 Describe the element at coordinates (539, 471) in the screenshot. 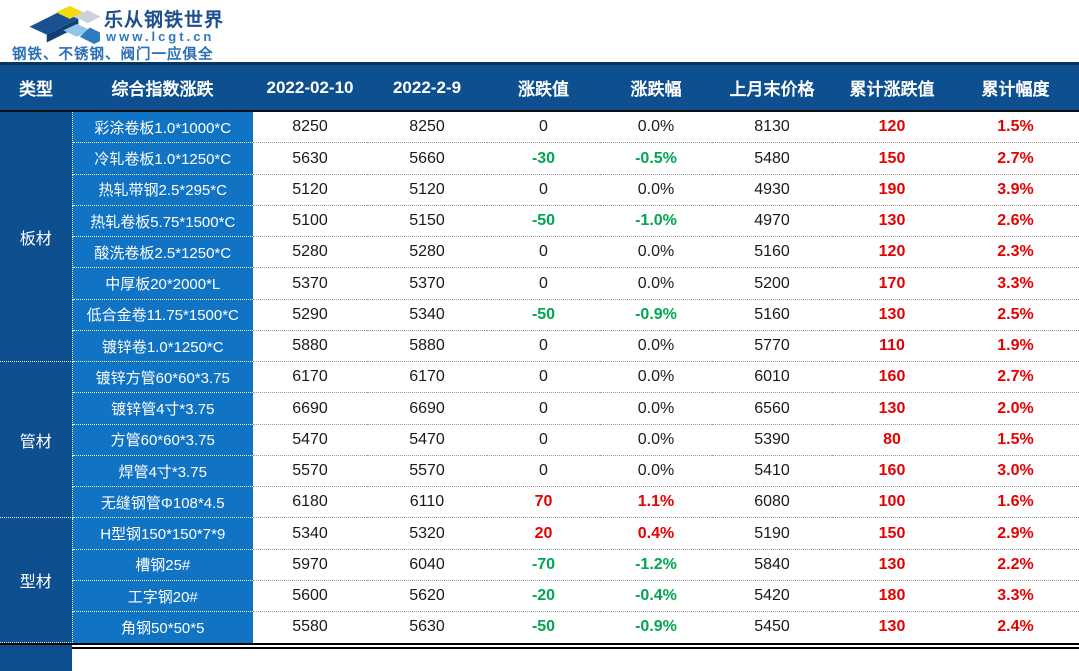

I see `table-row: 焊管4寸*3.75 5570 5570 0 0.0% 5410 160 3.0%` at that location.